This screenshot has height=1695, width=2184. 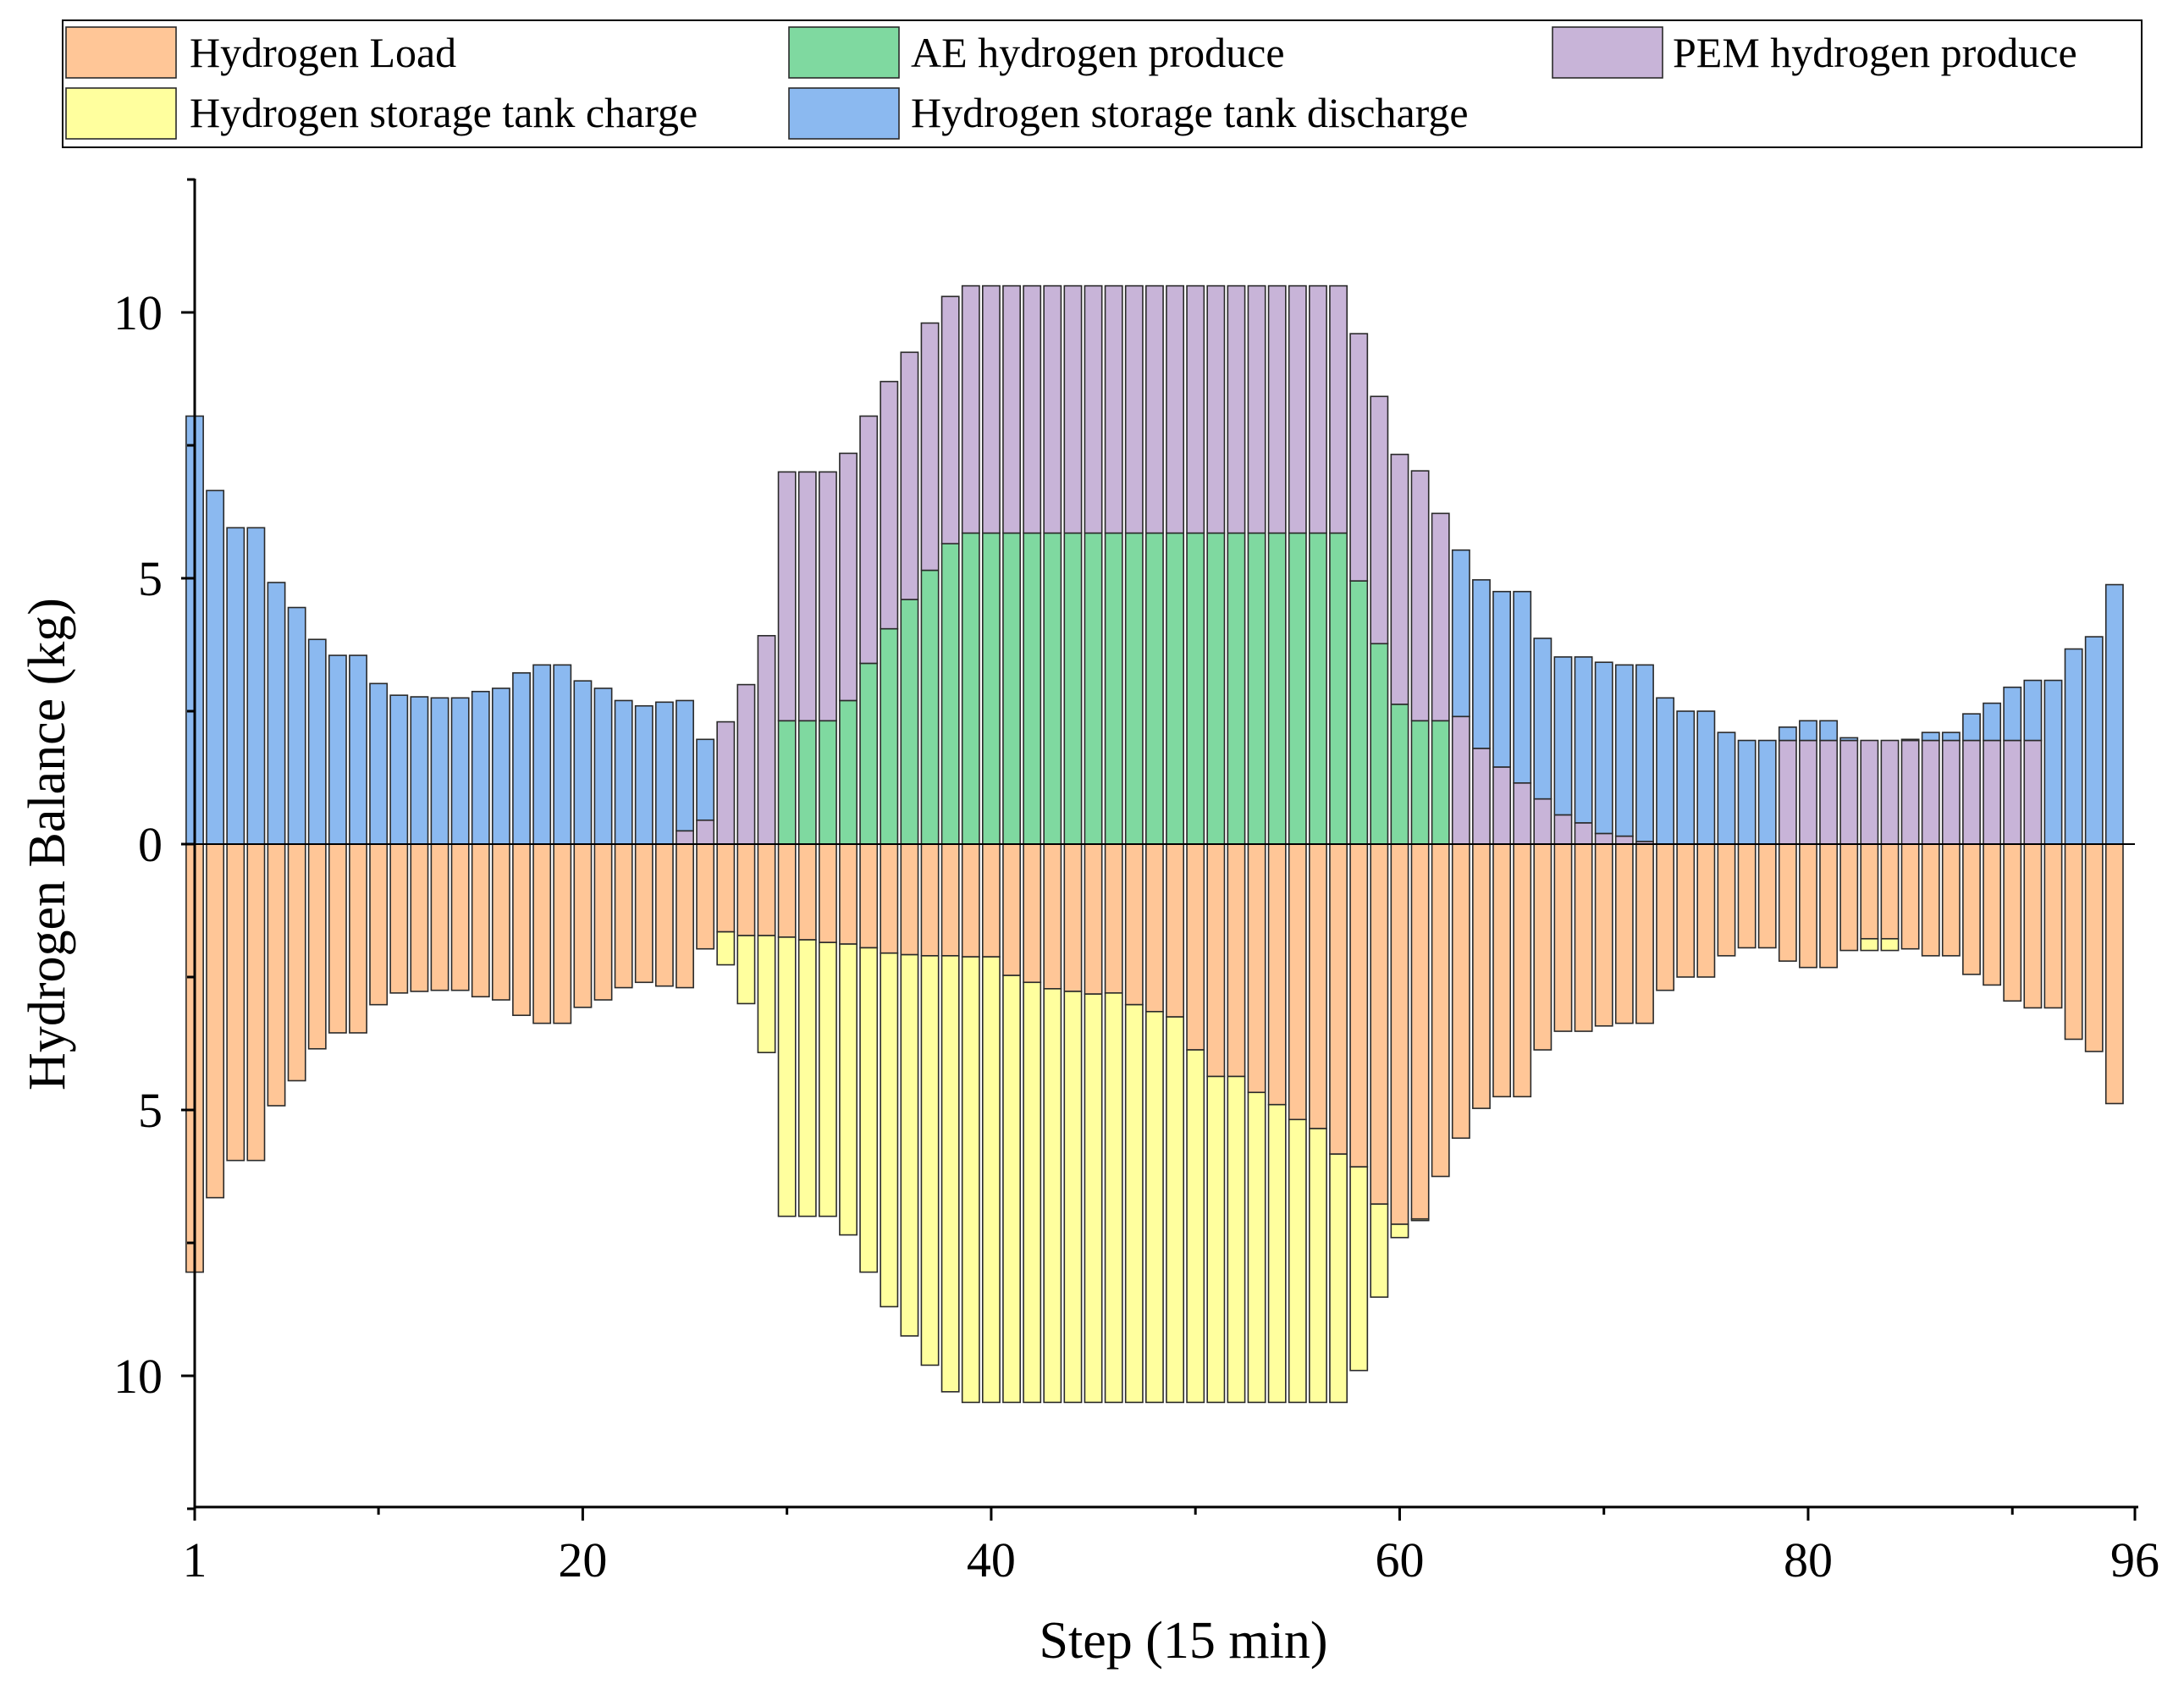 I want to click on x-axis-ticks: 1 20 40 60 80 96, so click(x=1171, y=1547).